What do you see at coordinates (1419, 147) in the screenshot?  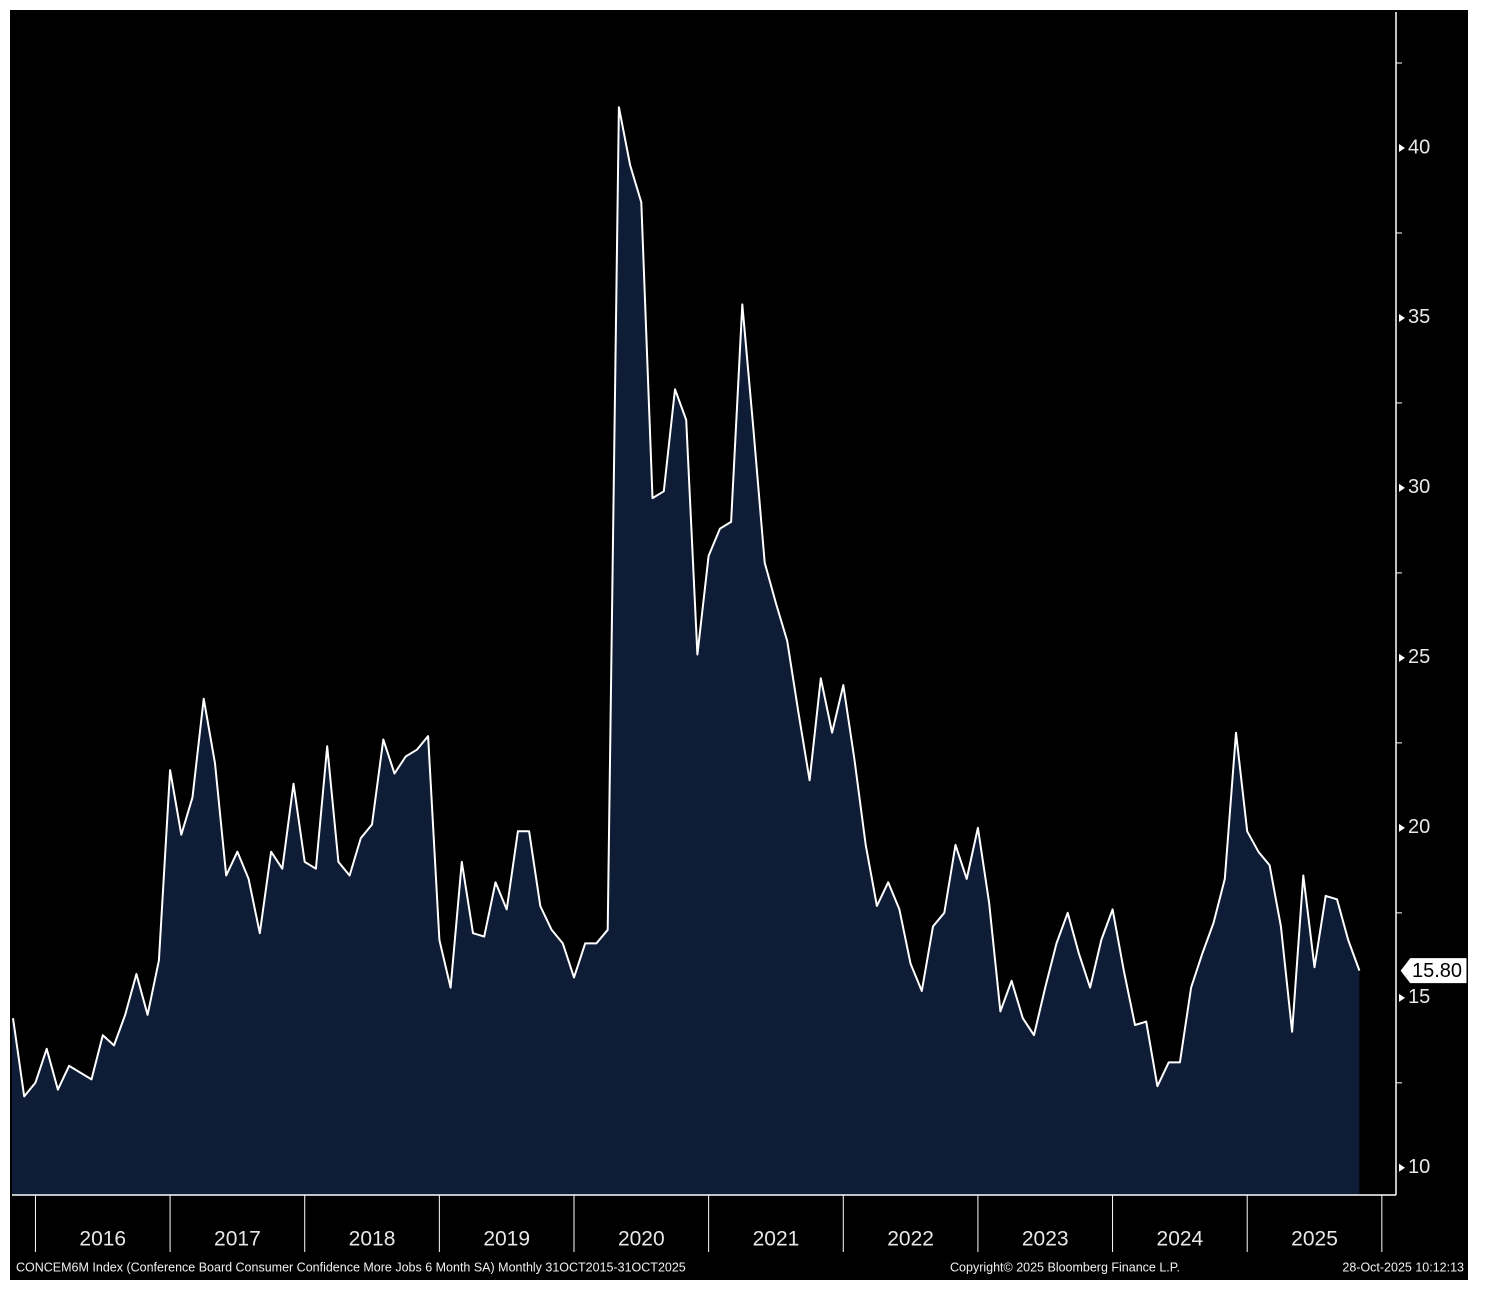 I see `y-tick-label: 40` at bounding box center [1419, 147].